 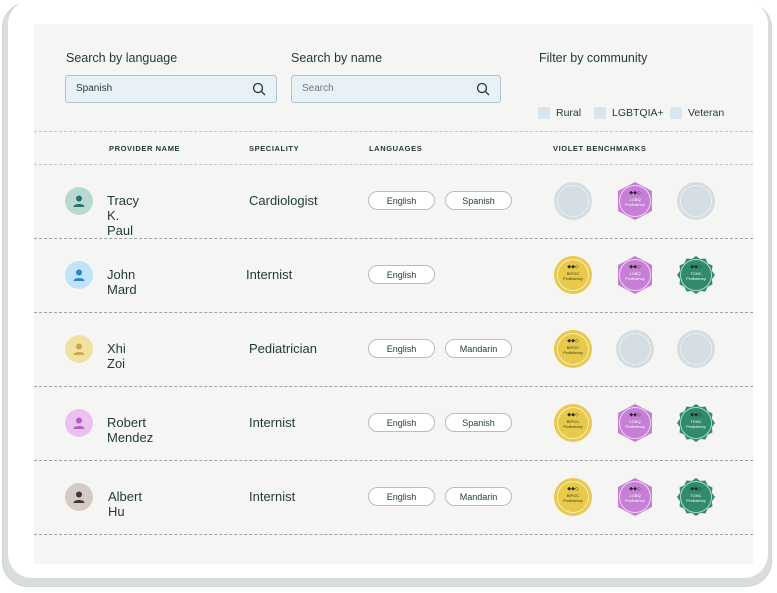 I want to click on provider-speciality: Pediatrician, so click(x=283, y=348).